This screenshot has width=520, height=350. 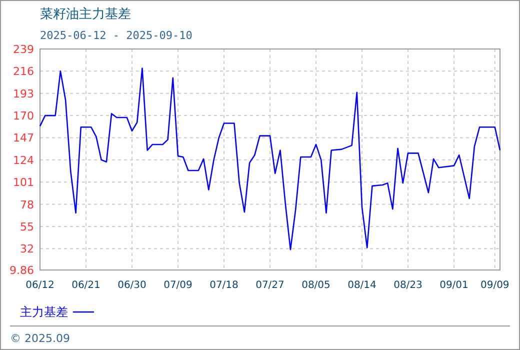 What do you see at coordinates (23, 116) in the screenshot?
I see `y-tick-label: 170` at bounding box center [23, 116].